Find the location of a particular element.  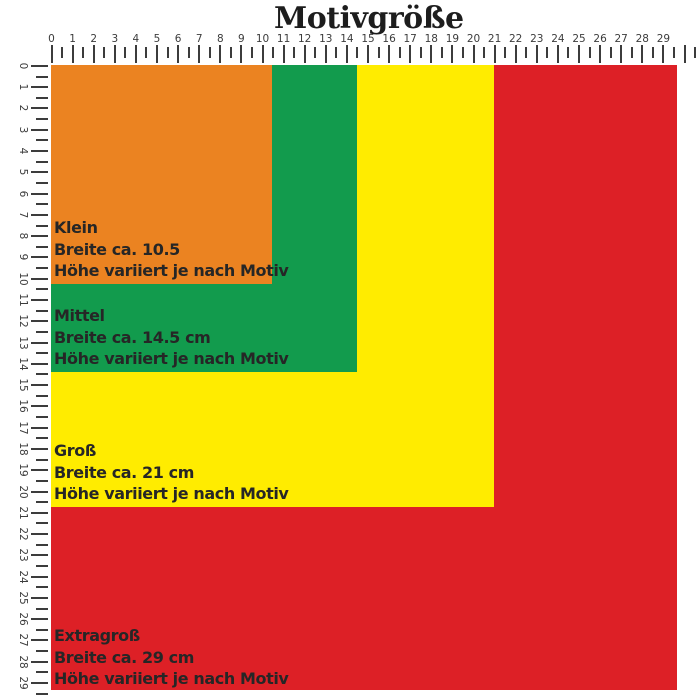

v-ruler-number: 3 is located at coordinates (23, 130).